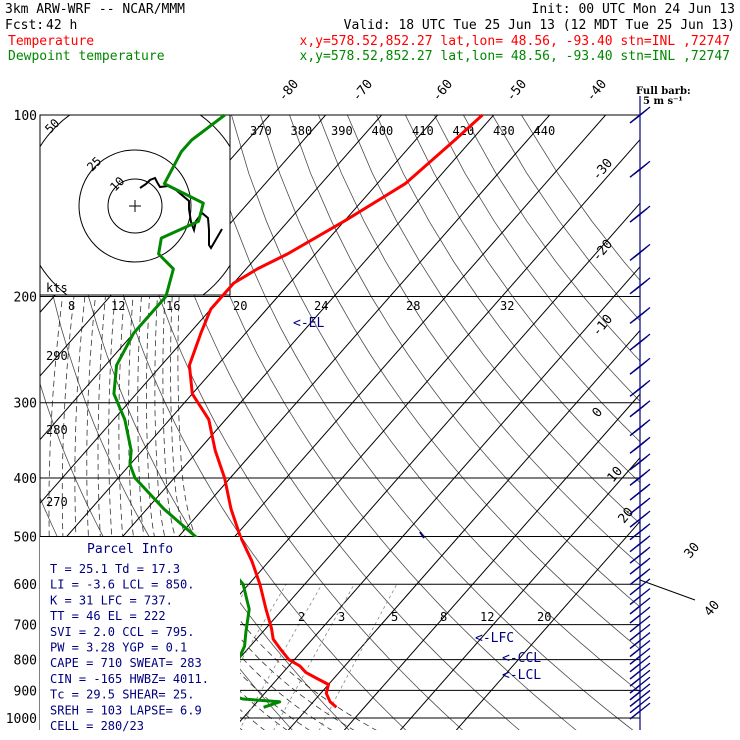  I want to click on parcel-info-row: TT = 46 EL = 222, so click(108, 616).